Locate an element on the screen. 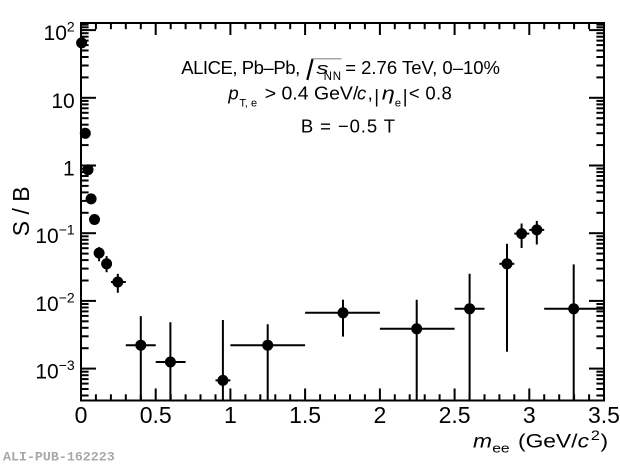 The height and width of the screenshot is (466, 620). svg-text: < 0.8 is located at coordinates (430, 93).